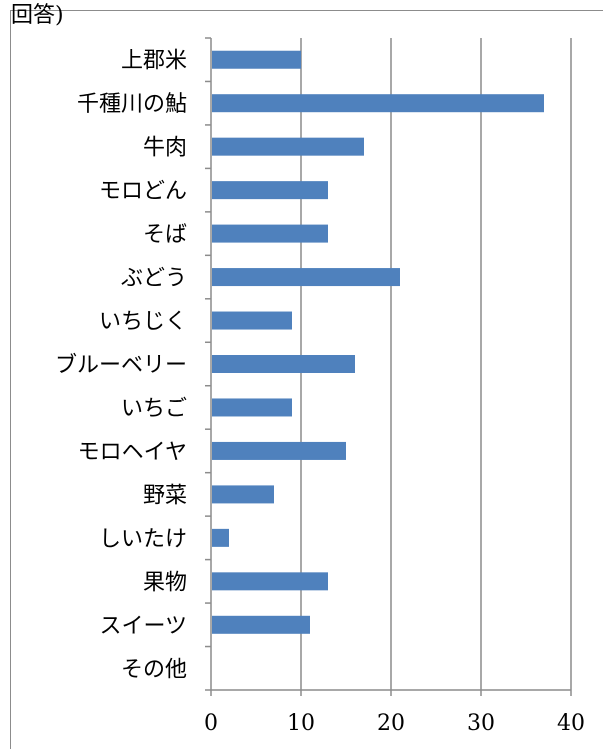 Image resolution: width=603 pixels, height=749 pixels. What do you see at coordinates (132, 104) in the screenshot?
I see `category-label-1: 千種川の鮎` at bounding box center [132, 104].